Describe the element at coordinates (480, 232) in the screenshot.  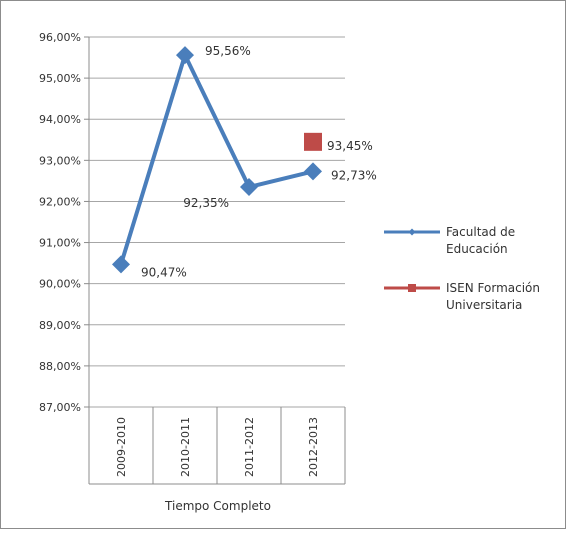
I see `legend-label: Facultad de` at that location.